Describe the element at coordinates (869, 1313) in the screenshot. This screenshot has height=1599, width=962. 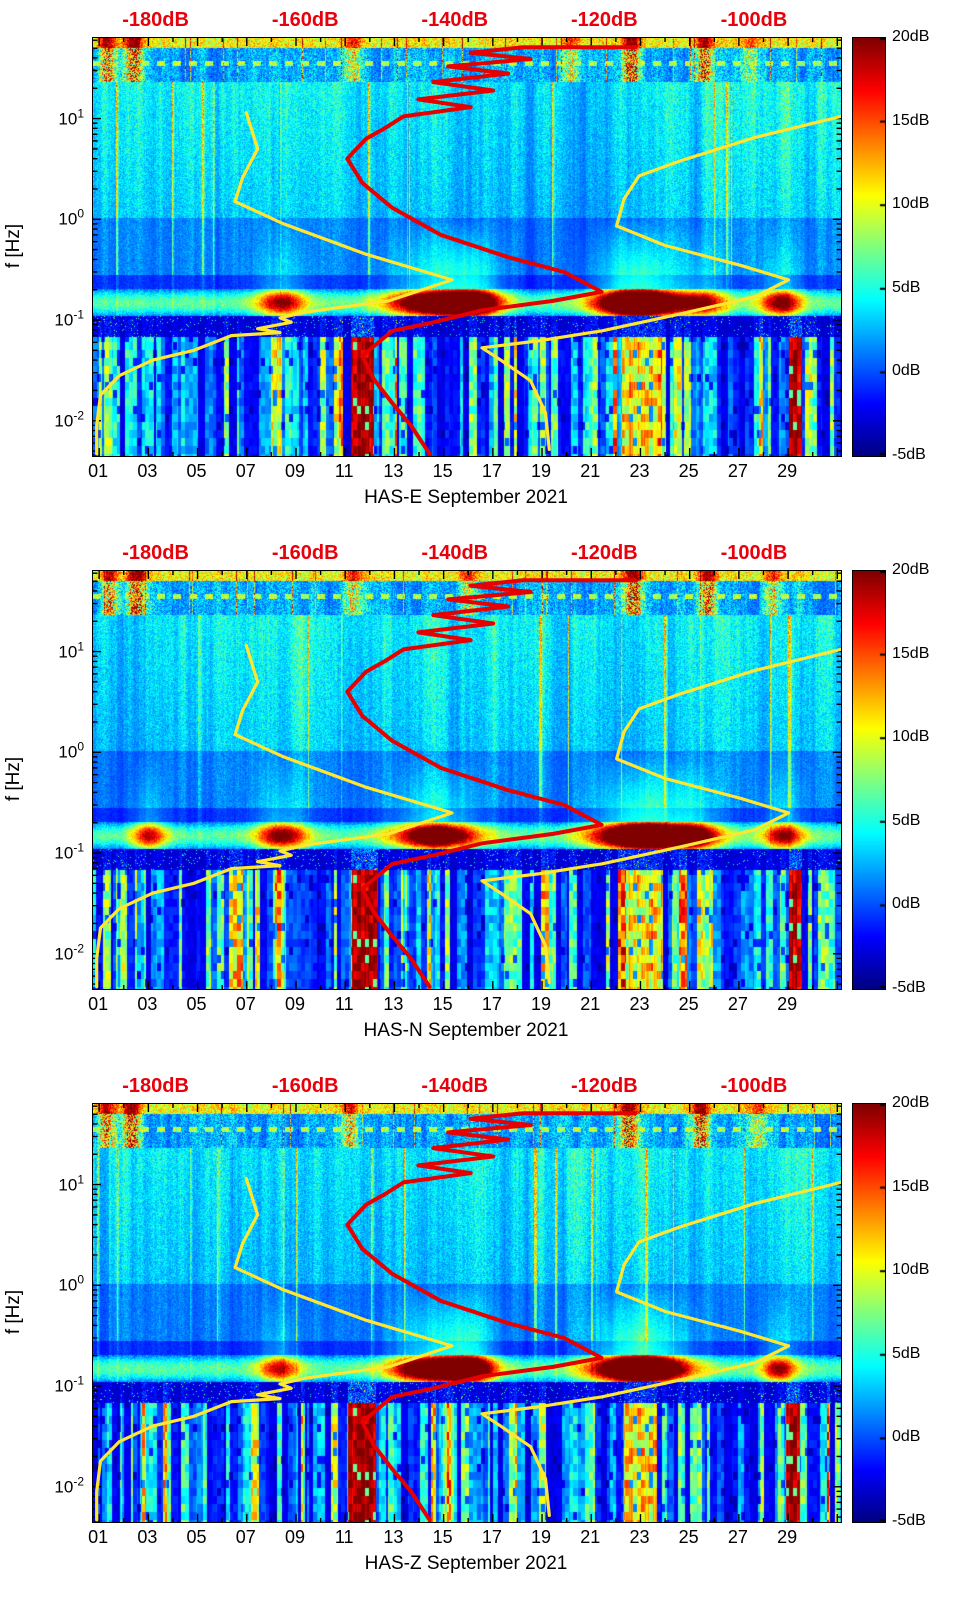
I see `colorbar` at that location.